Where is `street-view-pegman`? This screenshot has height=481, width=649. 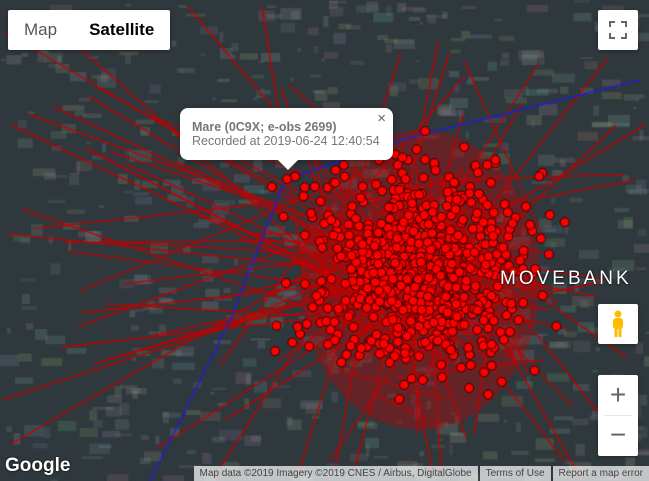
street-view-pegman is located at coordinates (618, 324).